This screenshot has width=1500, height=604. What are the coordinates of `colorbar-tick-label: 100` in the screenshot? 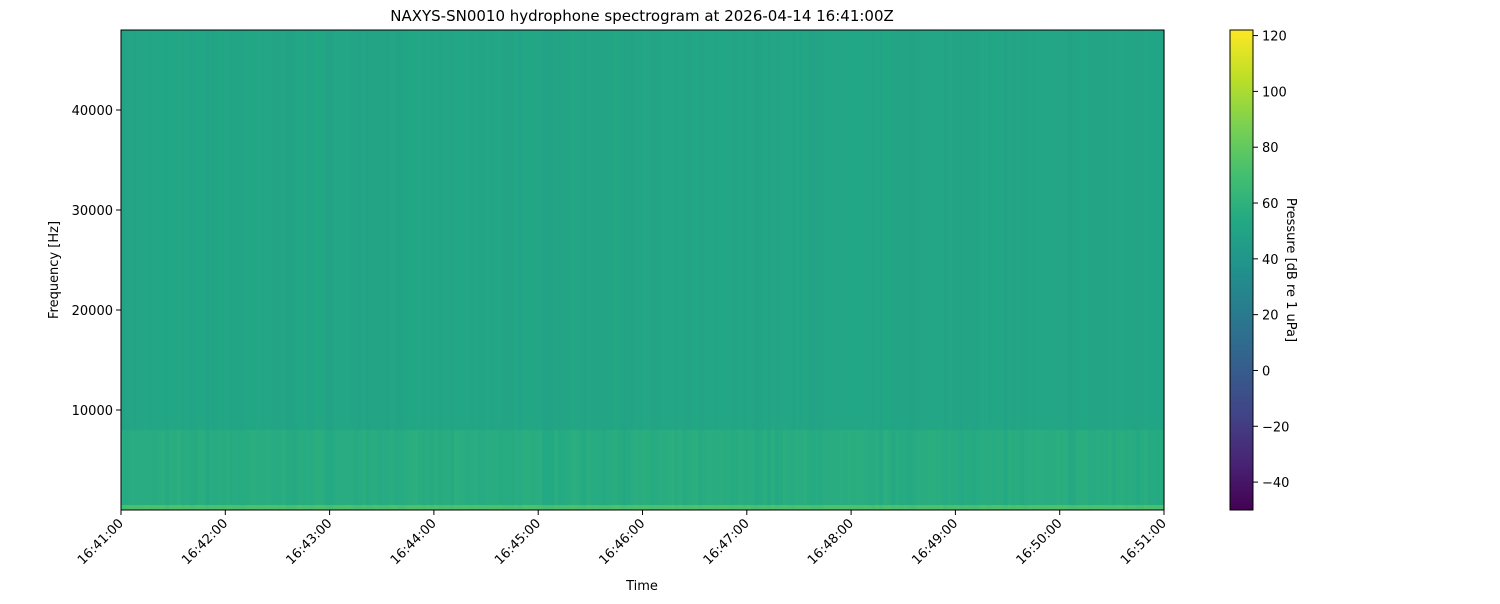 It's located at (1274, 92).